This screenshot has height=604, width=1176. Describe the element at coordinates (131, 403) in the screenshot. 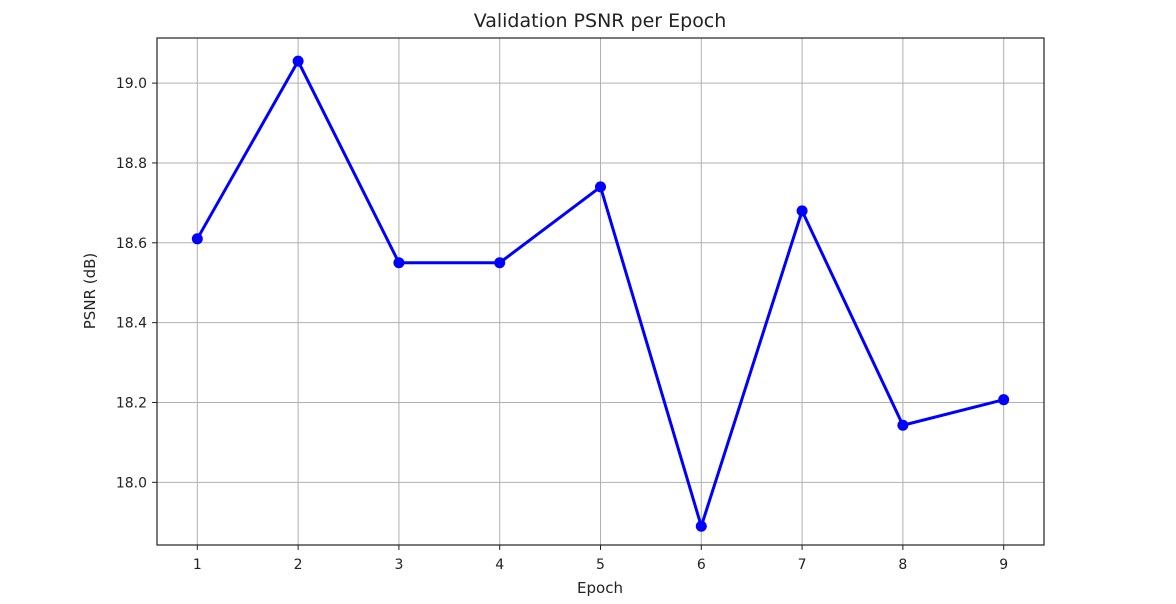

I see `y-tick-label: 18.2` at that location.